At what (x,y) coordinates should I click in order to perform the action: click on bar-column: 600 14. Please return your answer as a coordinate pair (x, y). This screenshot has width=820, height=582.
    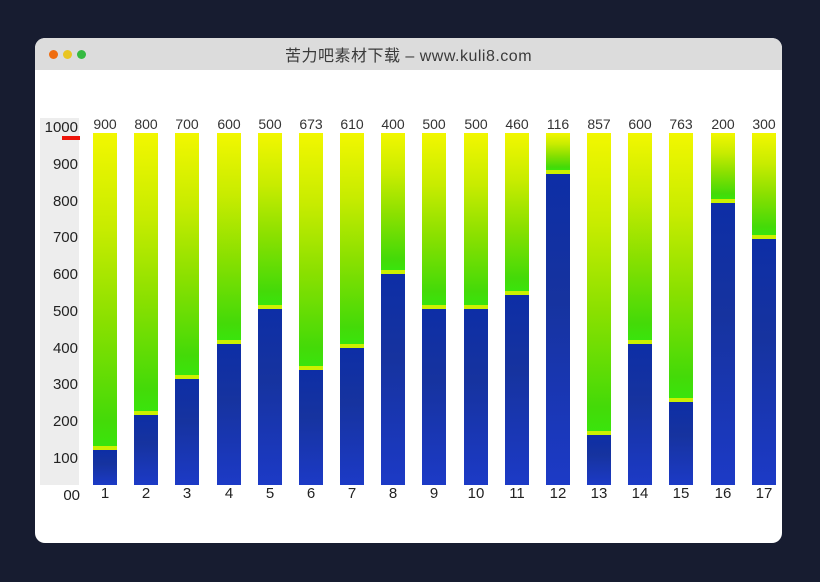
    Looking at the image, I should click on (640, 309).